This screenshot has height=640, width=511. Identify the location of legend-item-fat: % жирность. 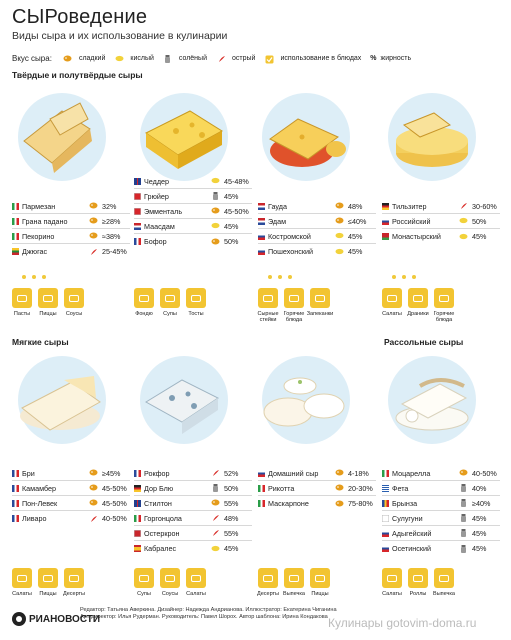
(391, 58).